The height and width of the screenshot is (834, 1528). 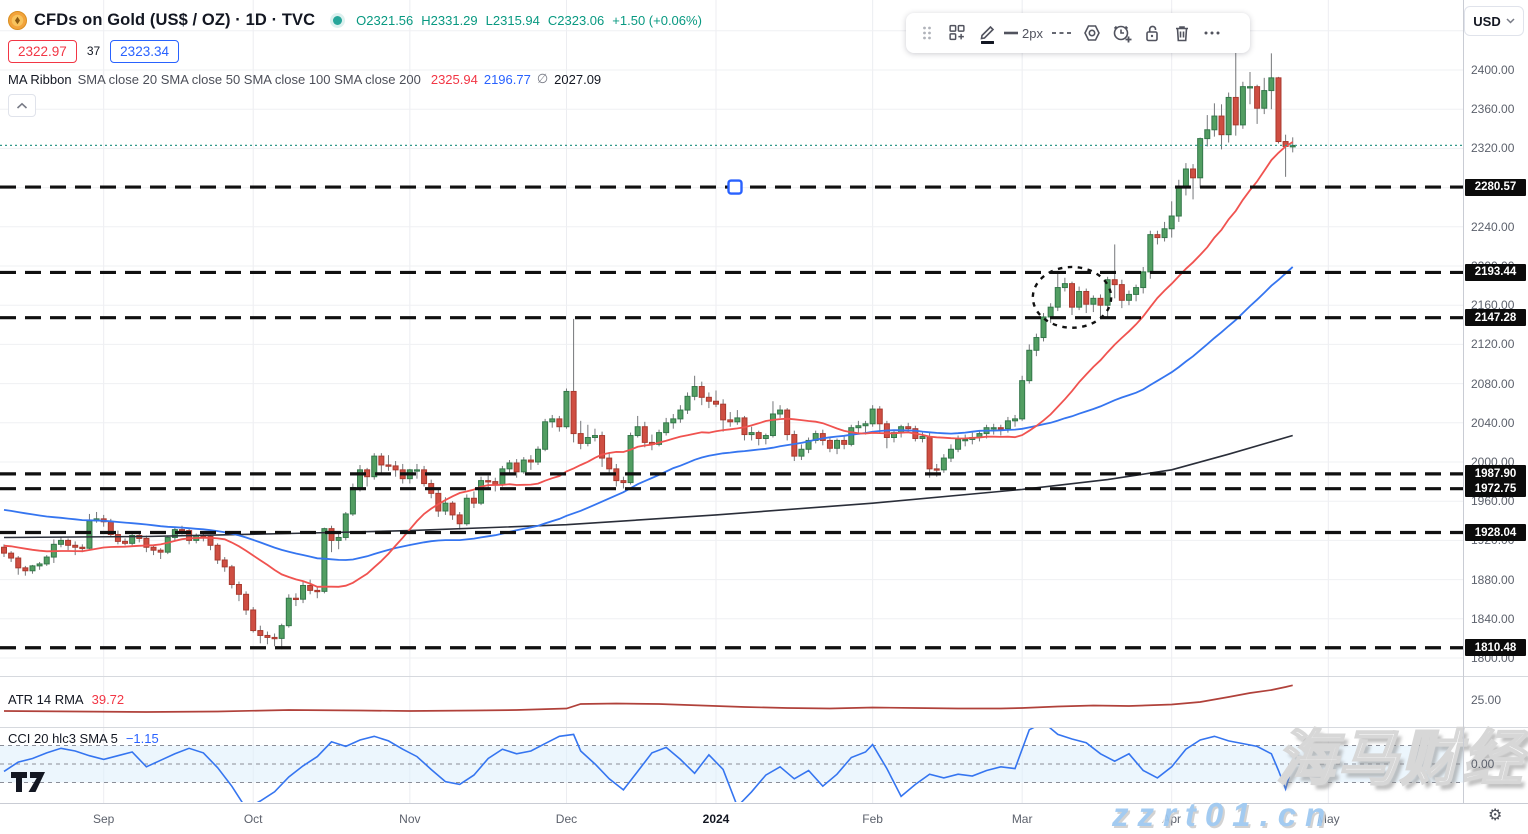 I want to click on price-tick-label: 2360.00, so click(x=1493, y=109).